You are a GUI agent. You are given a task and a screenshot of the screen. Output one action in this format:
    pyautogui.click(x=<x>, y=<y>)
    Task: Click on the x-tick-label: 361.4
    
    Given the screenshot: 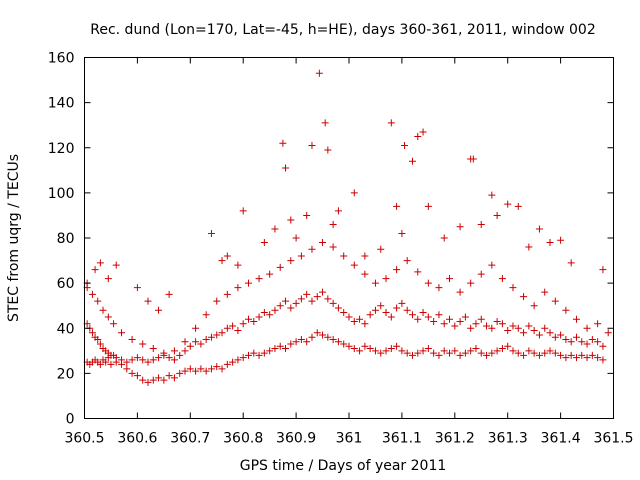 What is the action you would take?
    pyautogui.click(x=561, y=439)
    